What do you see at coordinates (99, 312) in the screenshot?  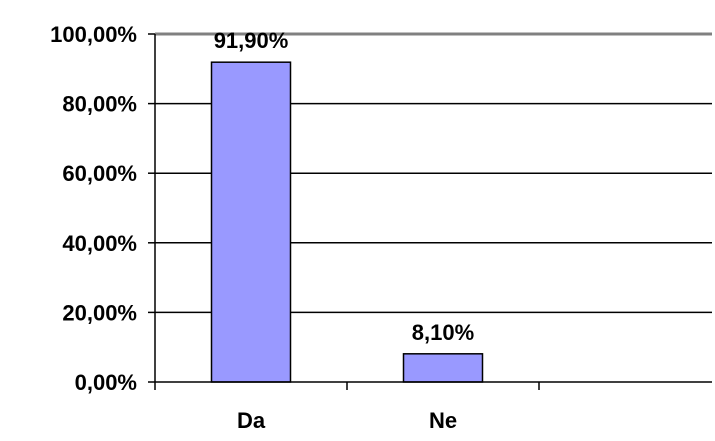 I see `y-tick-label: 20,00%` at bounding box center [99, 312].